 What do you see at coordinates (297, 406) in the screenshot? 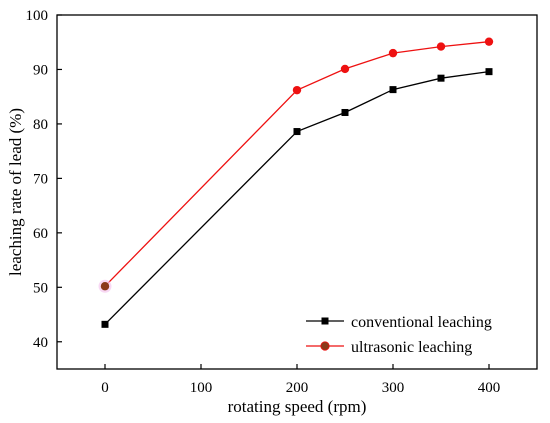
I see `x-axis-title: rotating speed (rpm)` at bounding box center [297, 406].